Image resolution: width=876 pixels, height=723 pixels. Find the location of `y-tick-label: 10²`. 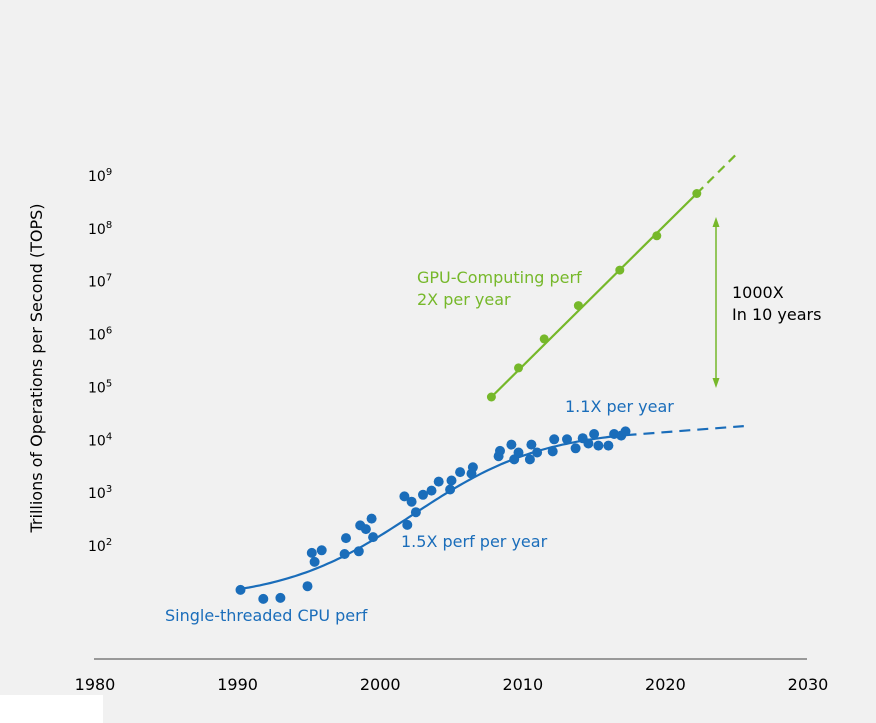

y-tick-label: 10² is located at coordinates (100, 546).